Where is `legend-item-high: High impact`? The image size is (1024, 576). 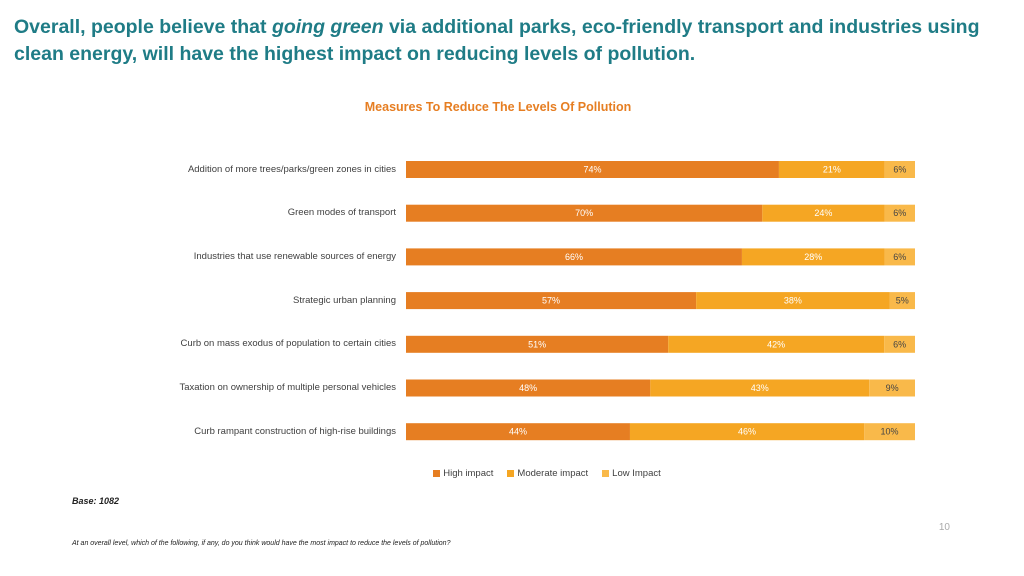
legend-item-high: High impact is located at coordinates (463, 473).